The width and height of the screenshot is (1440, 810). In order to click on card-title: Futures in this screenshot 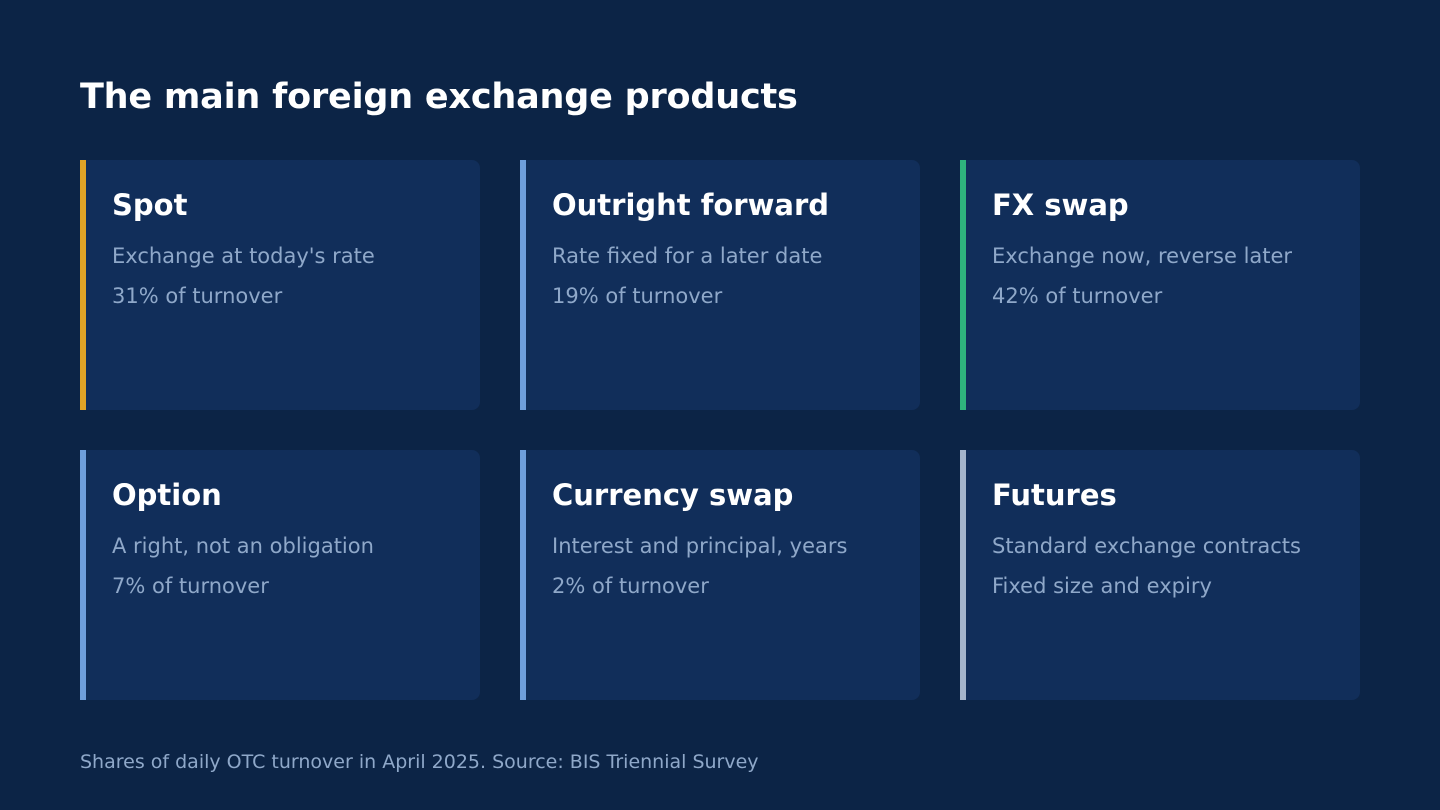, I will do `click(1054, 495)`.